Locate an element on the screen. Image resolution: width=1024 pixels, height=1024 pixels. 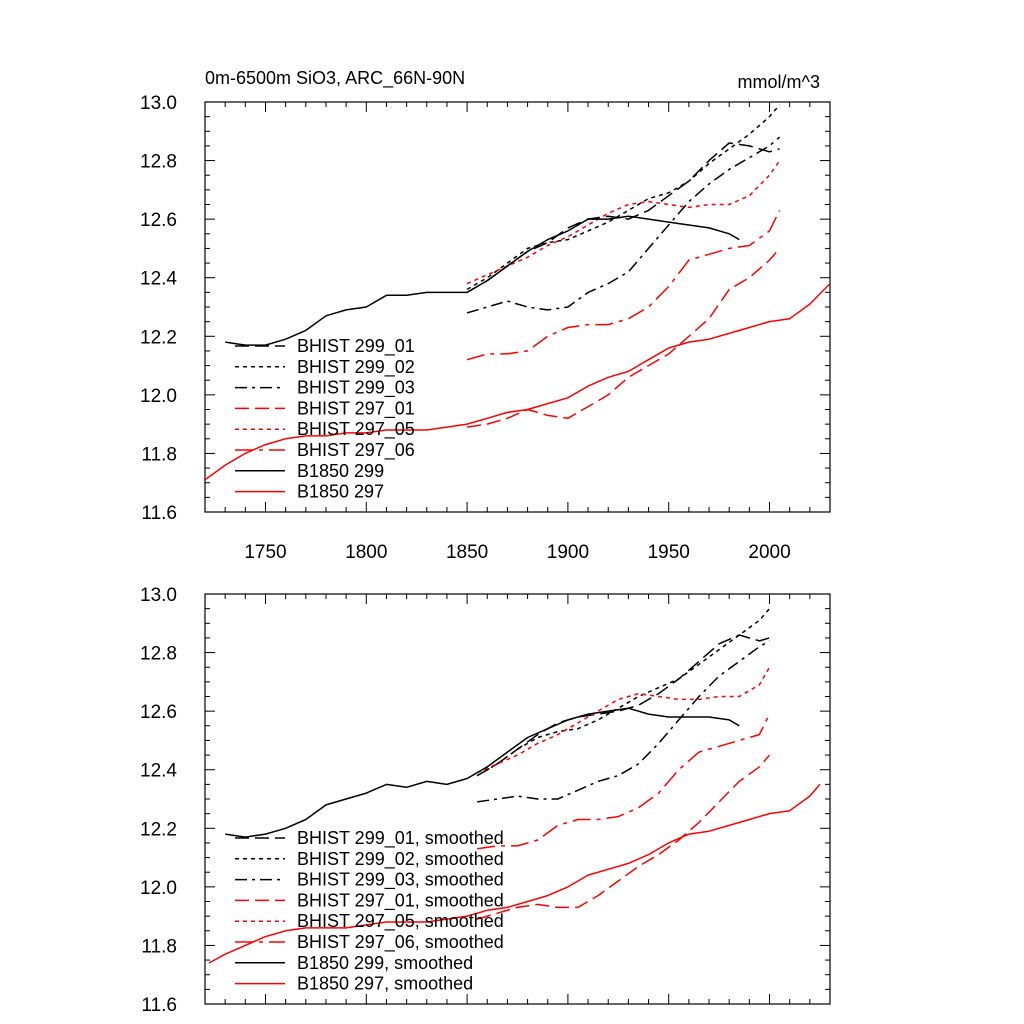
legend-label-4: BHIST 297_05, smoothed is located at coordinates (400, 921).